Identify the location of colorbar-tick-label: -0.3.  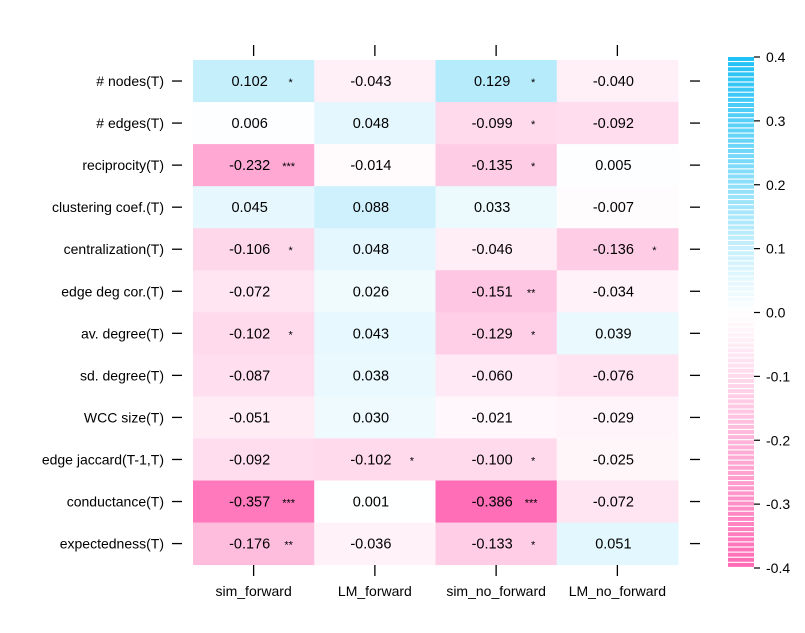
(778, 504).